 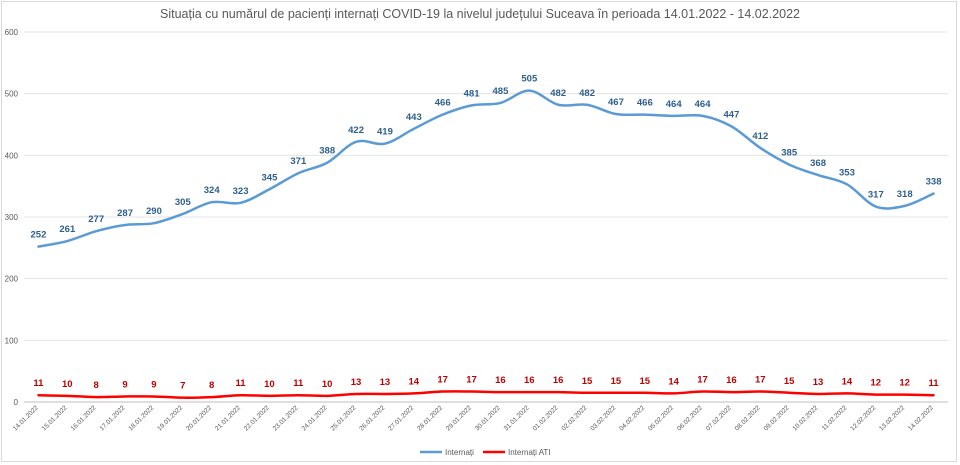 I want to click on data-label: 485, so click(x=501, y=91).